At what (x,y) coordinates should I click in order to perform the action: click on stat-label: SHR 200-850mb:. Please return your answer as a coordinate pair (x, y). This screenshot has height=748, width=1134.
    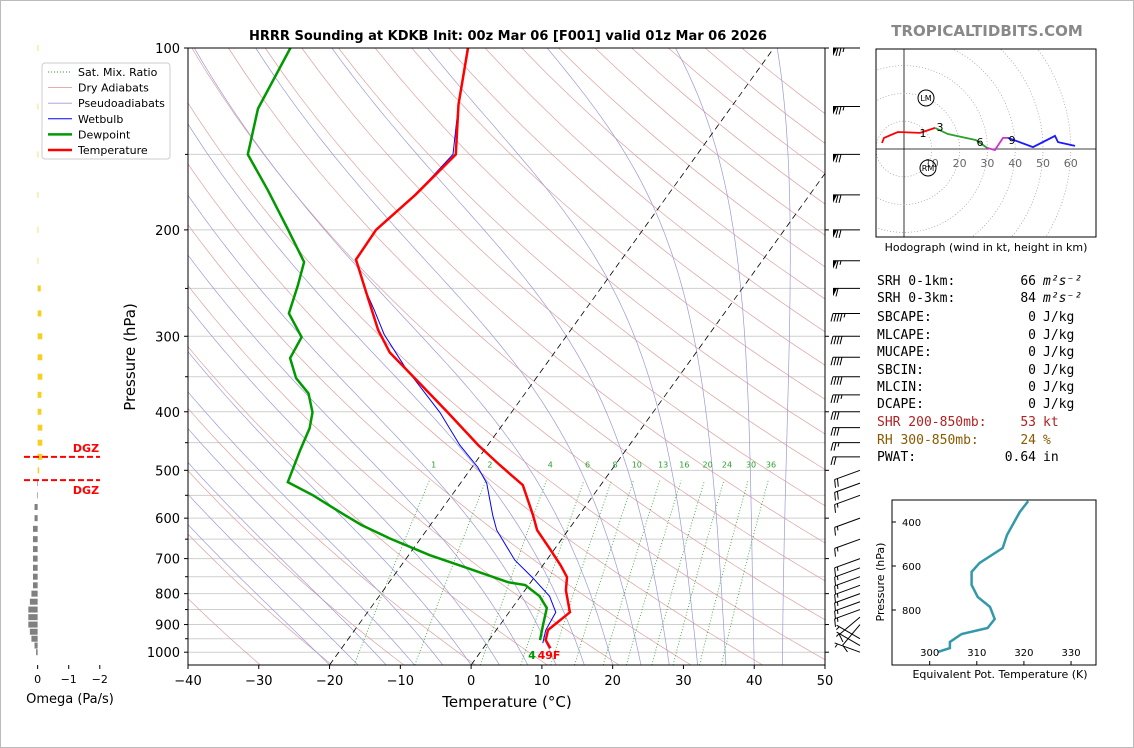
    Looking at the image, I should click on (932, 422).